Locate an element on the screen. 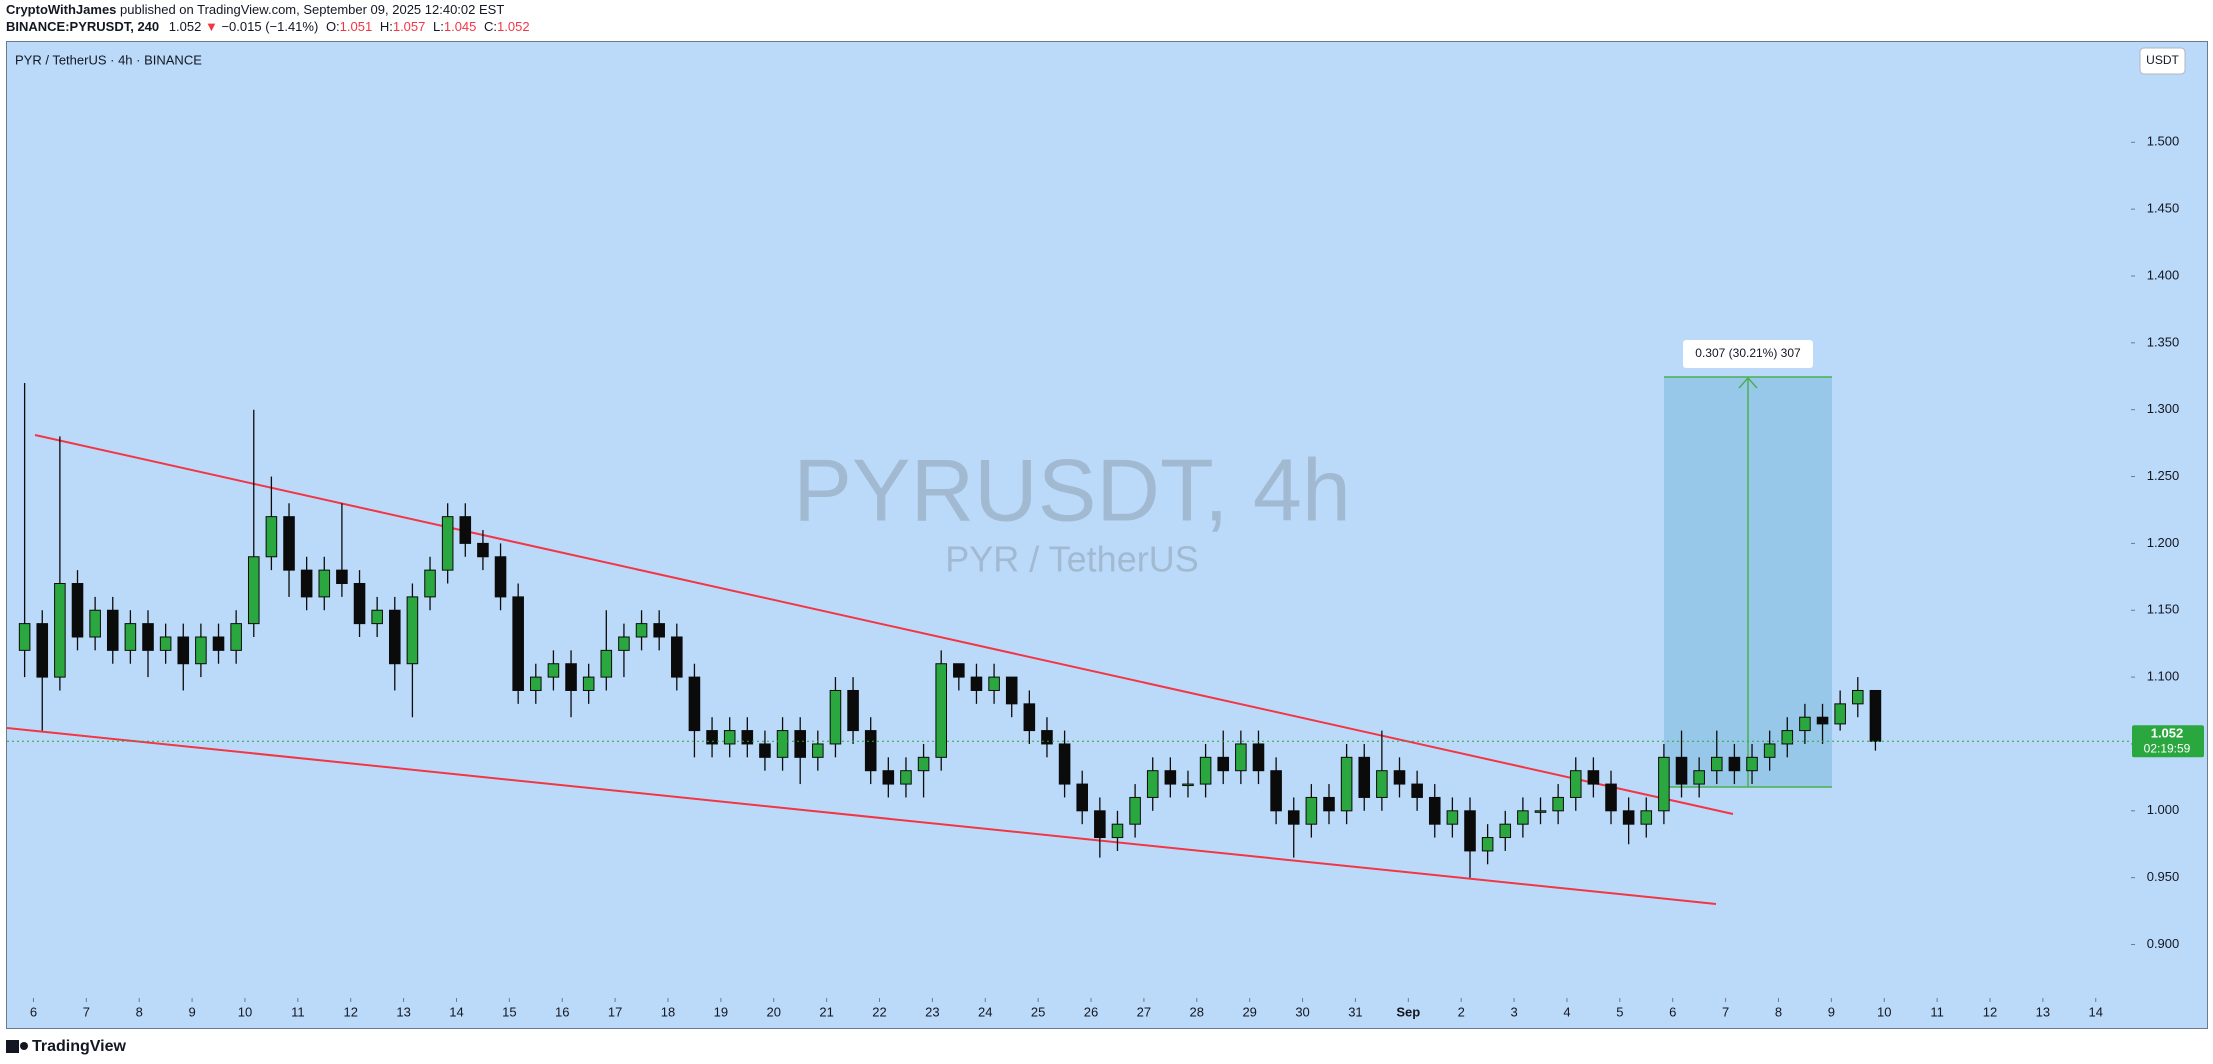 The image size is (2213, 1064). x-tick-label: Sep is located at coordinates (1408, 1011).